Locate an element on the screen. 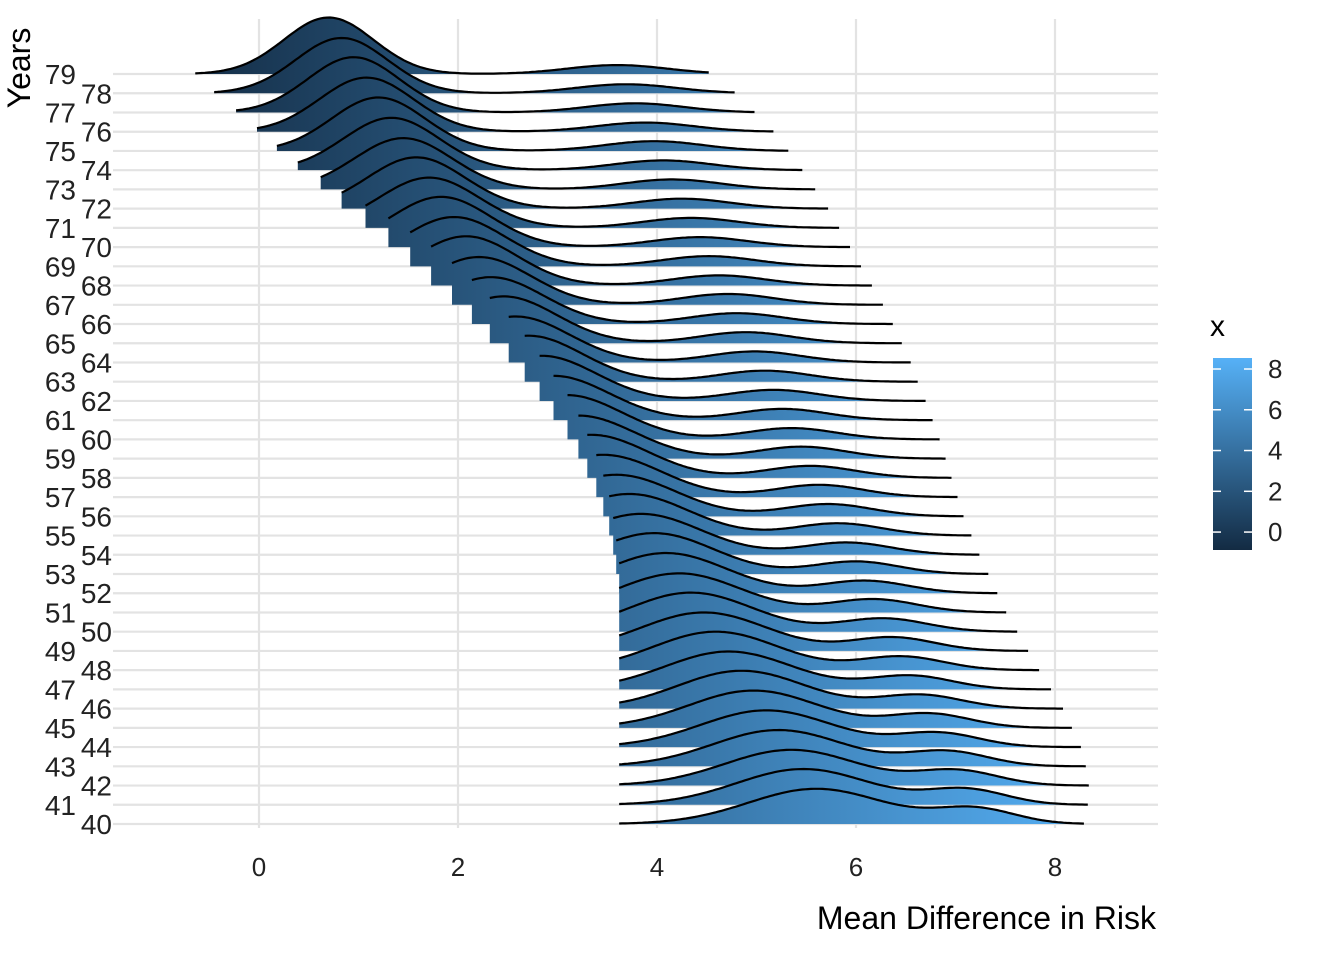 The image size is (1344, 960). y-tick-label: 47 is located at coordinates (60, 689).